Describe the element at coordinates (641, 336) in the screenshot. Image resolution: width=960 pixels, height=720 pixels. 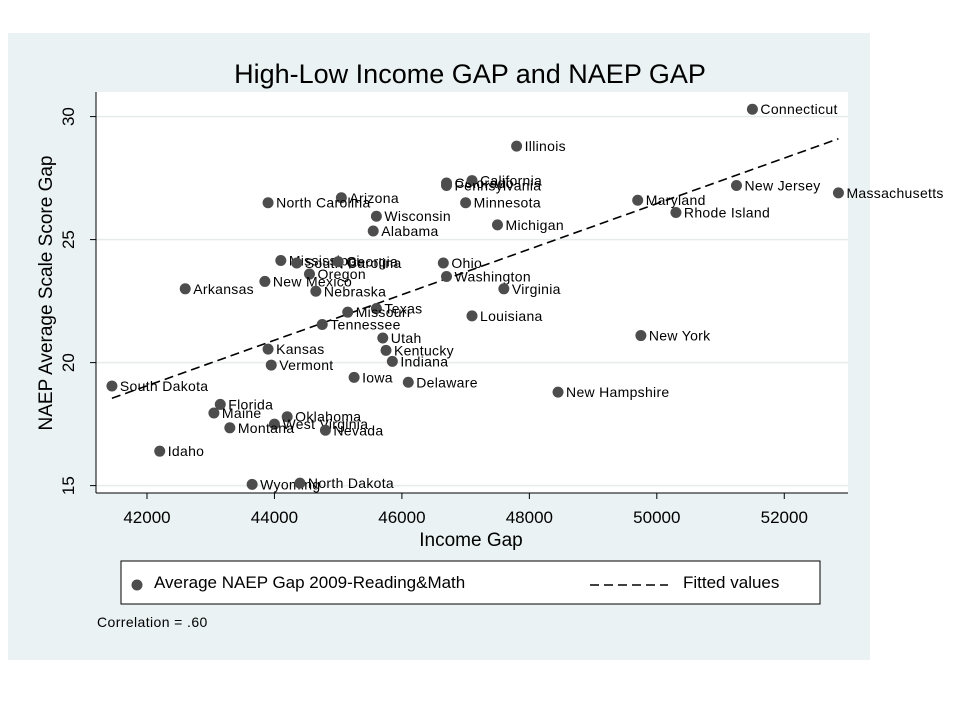
I see `point-new-york` at that location.